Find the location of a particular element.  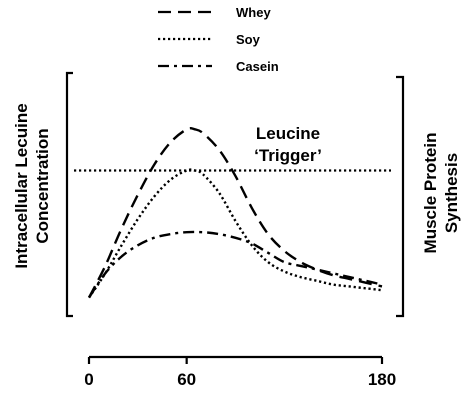

x-axis: 0 60 180 is located at coordinates (240, 372).